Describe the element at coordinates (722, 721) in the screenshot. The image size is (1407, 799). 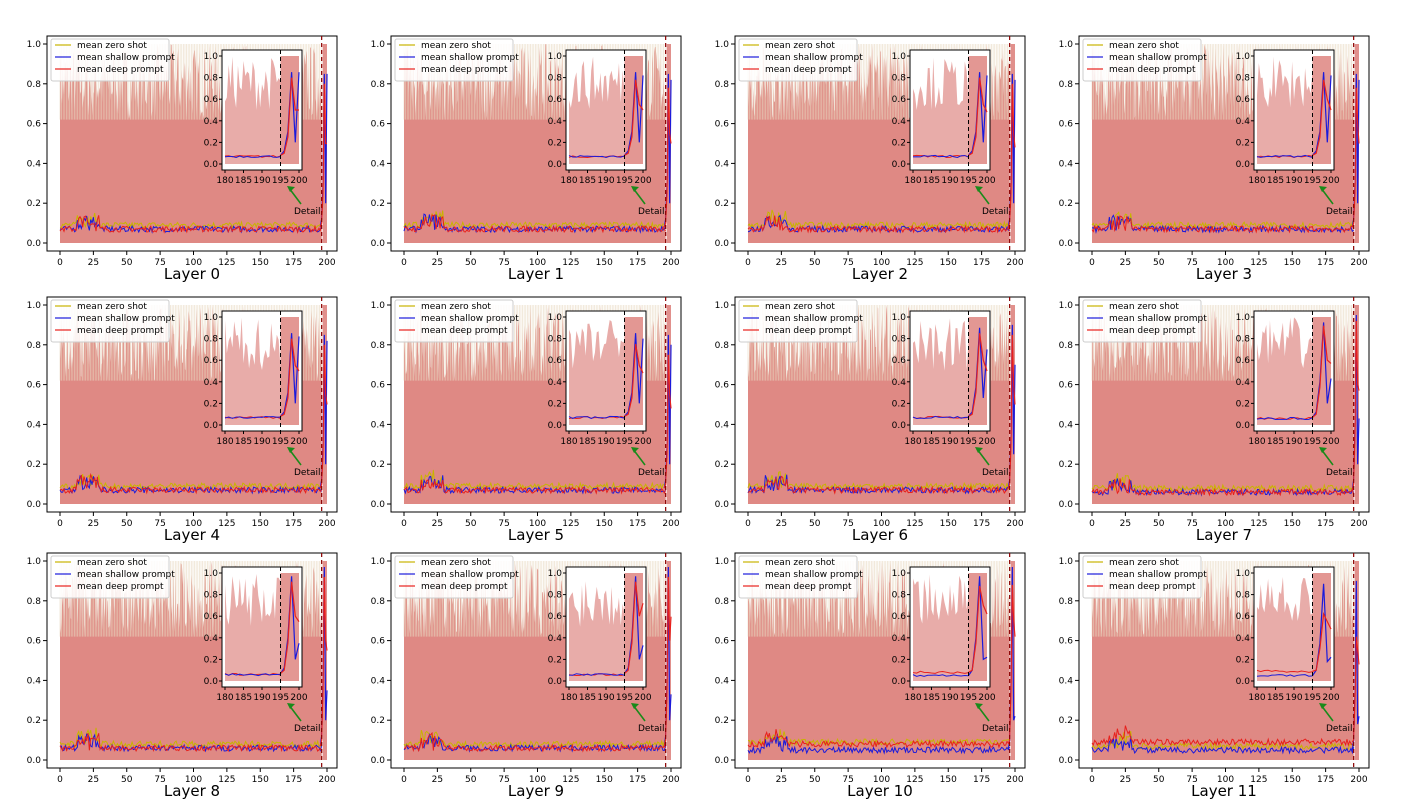
I see `y-tick-label: 0.2` at that location.